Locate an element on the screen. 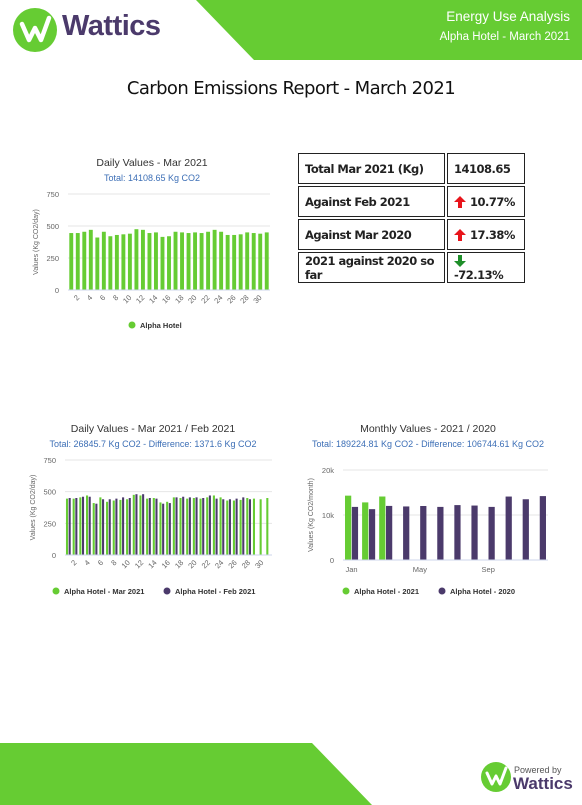 This screenshot has width=582, height=805. x-tick-label: 2 is located at coordinates (76, 297).